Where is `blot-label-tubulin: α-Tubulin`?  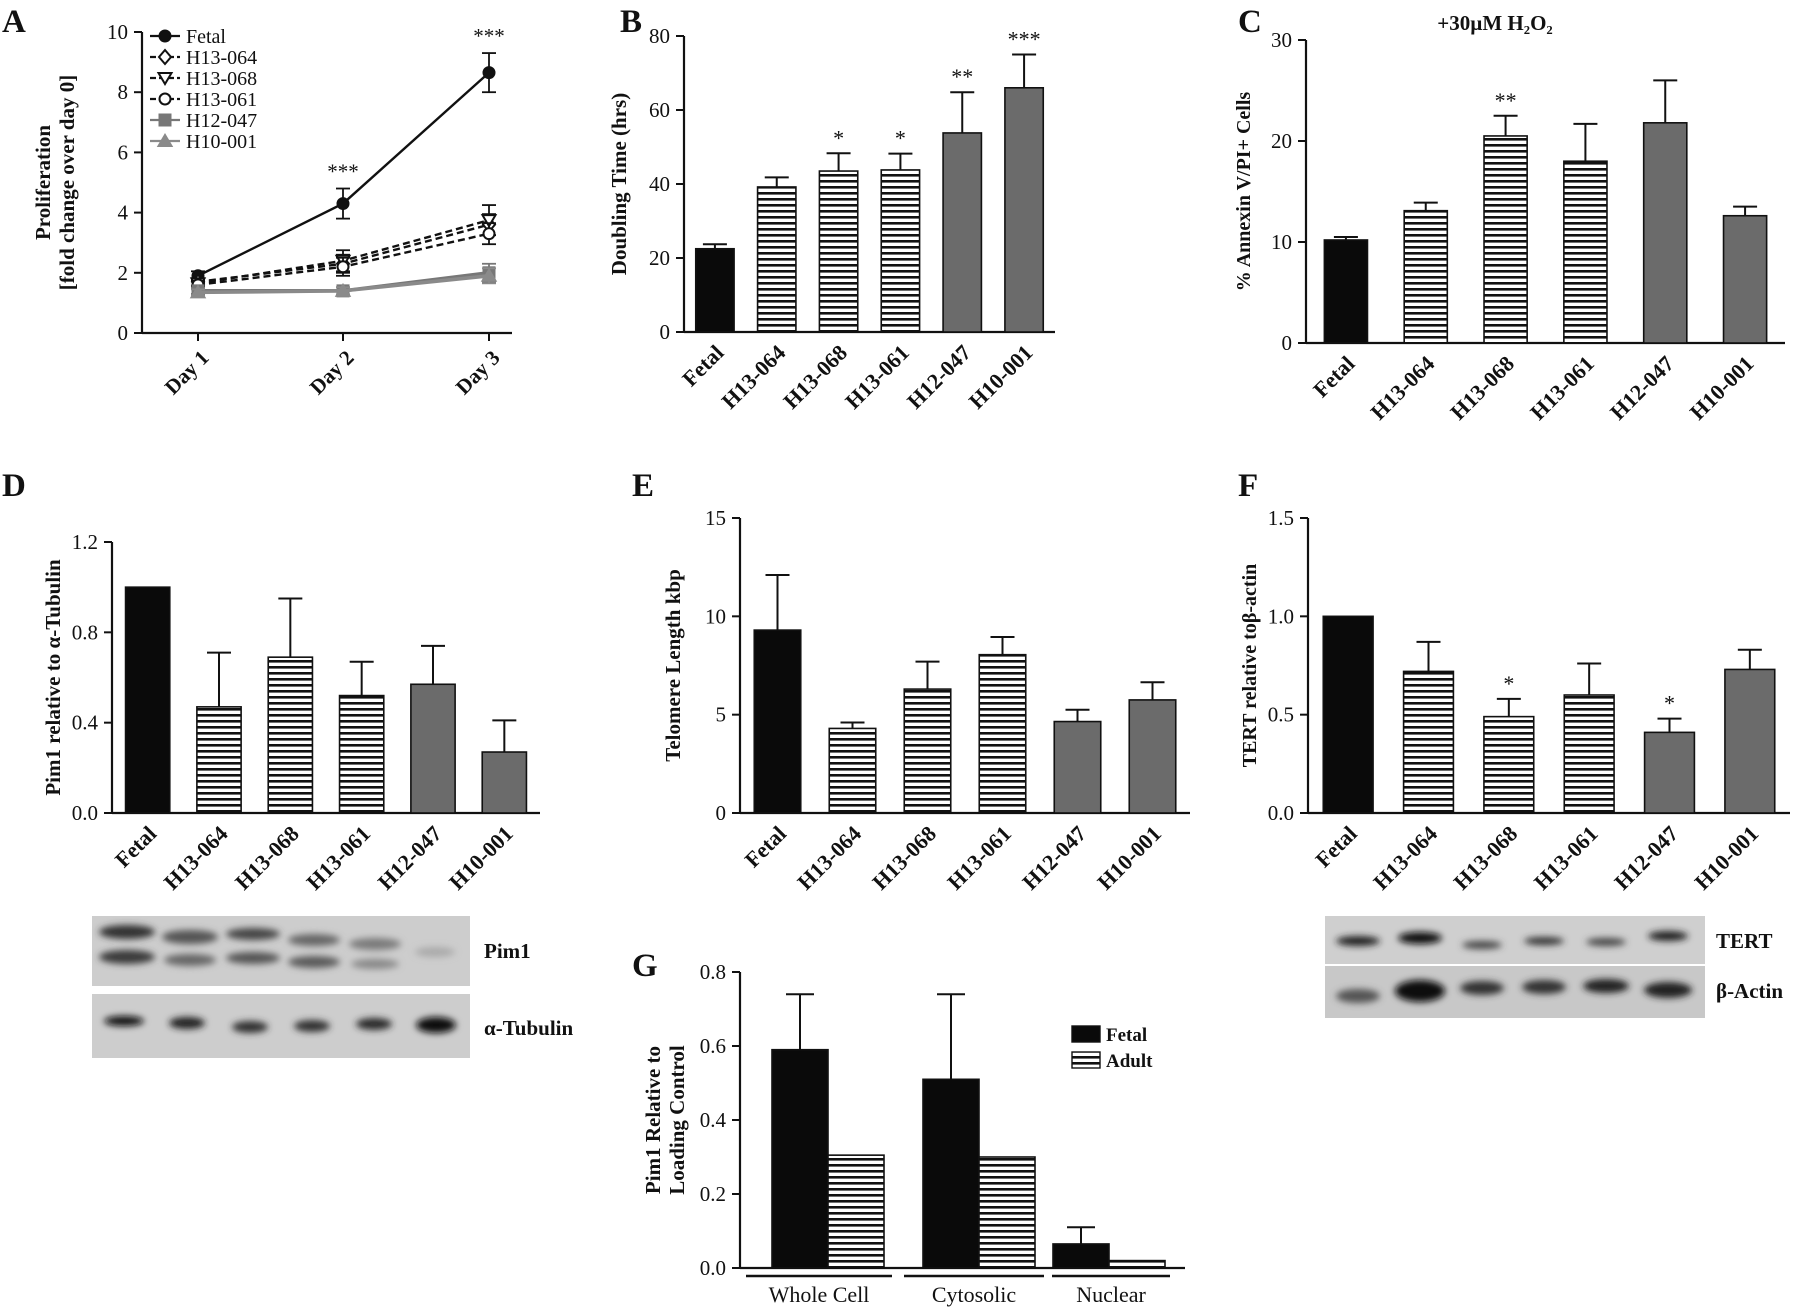
blot-label-tubulin: α-Tubulin is located at coordinates (528, 1028).